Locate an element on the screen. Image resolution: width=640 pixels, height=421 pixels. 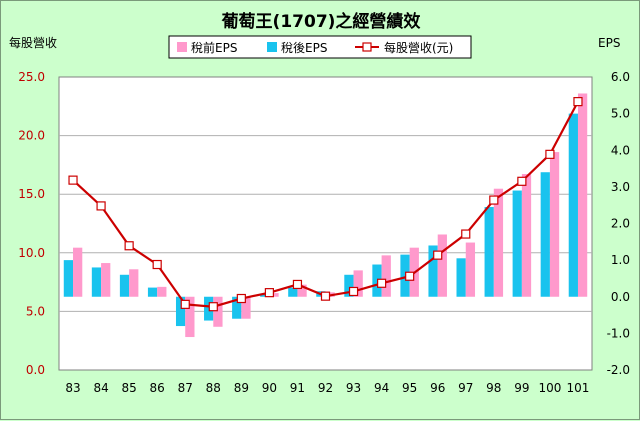
right-tick-label: -1.0 is located at coordinates (618, 333).